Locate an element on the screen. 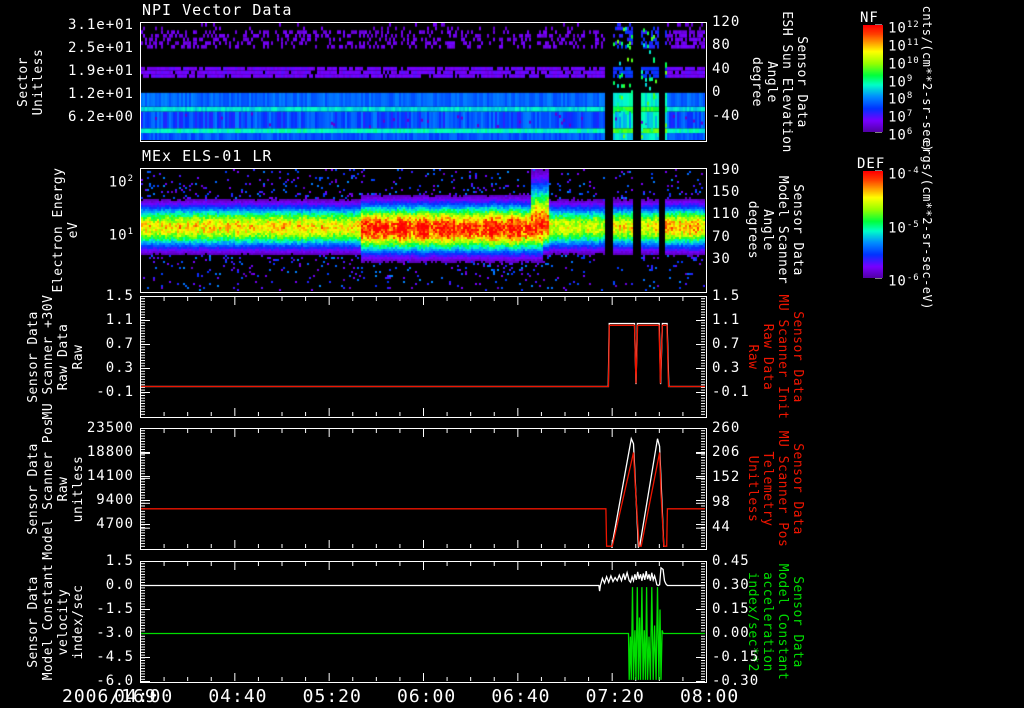 The width and height of the screenshot is (1024, 708). tick-label: 18800 is located at coordinates (110, 451).